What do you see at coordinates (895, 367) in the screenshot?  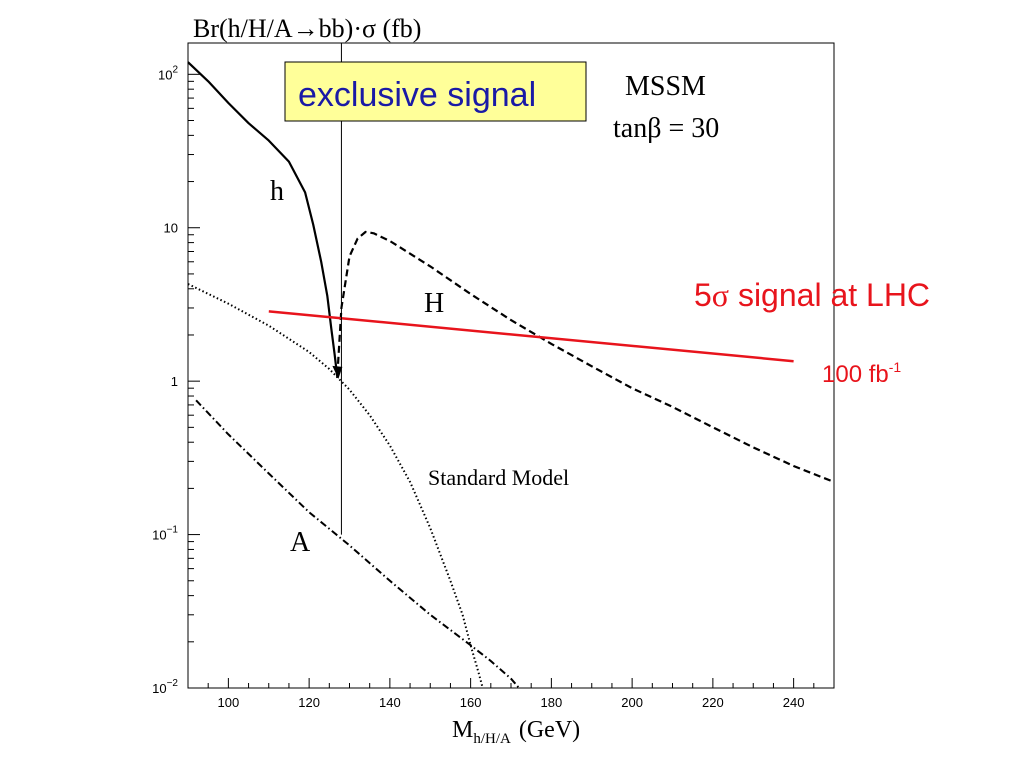 I see `luminosity-exp: -1` at bounding box center [895, 367].